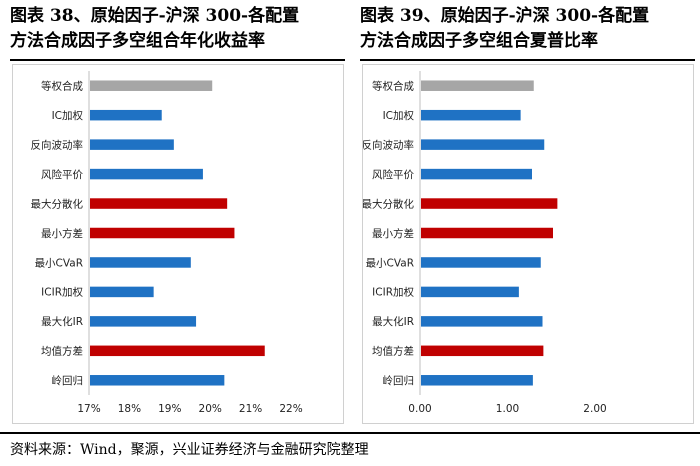 The image size is (700, 466). Describe the element at coordinates (479, 41) in the screenshot. I see `figure-title-line2: 方法合成因子多空组合夏普比率` at that location.